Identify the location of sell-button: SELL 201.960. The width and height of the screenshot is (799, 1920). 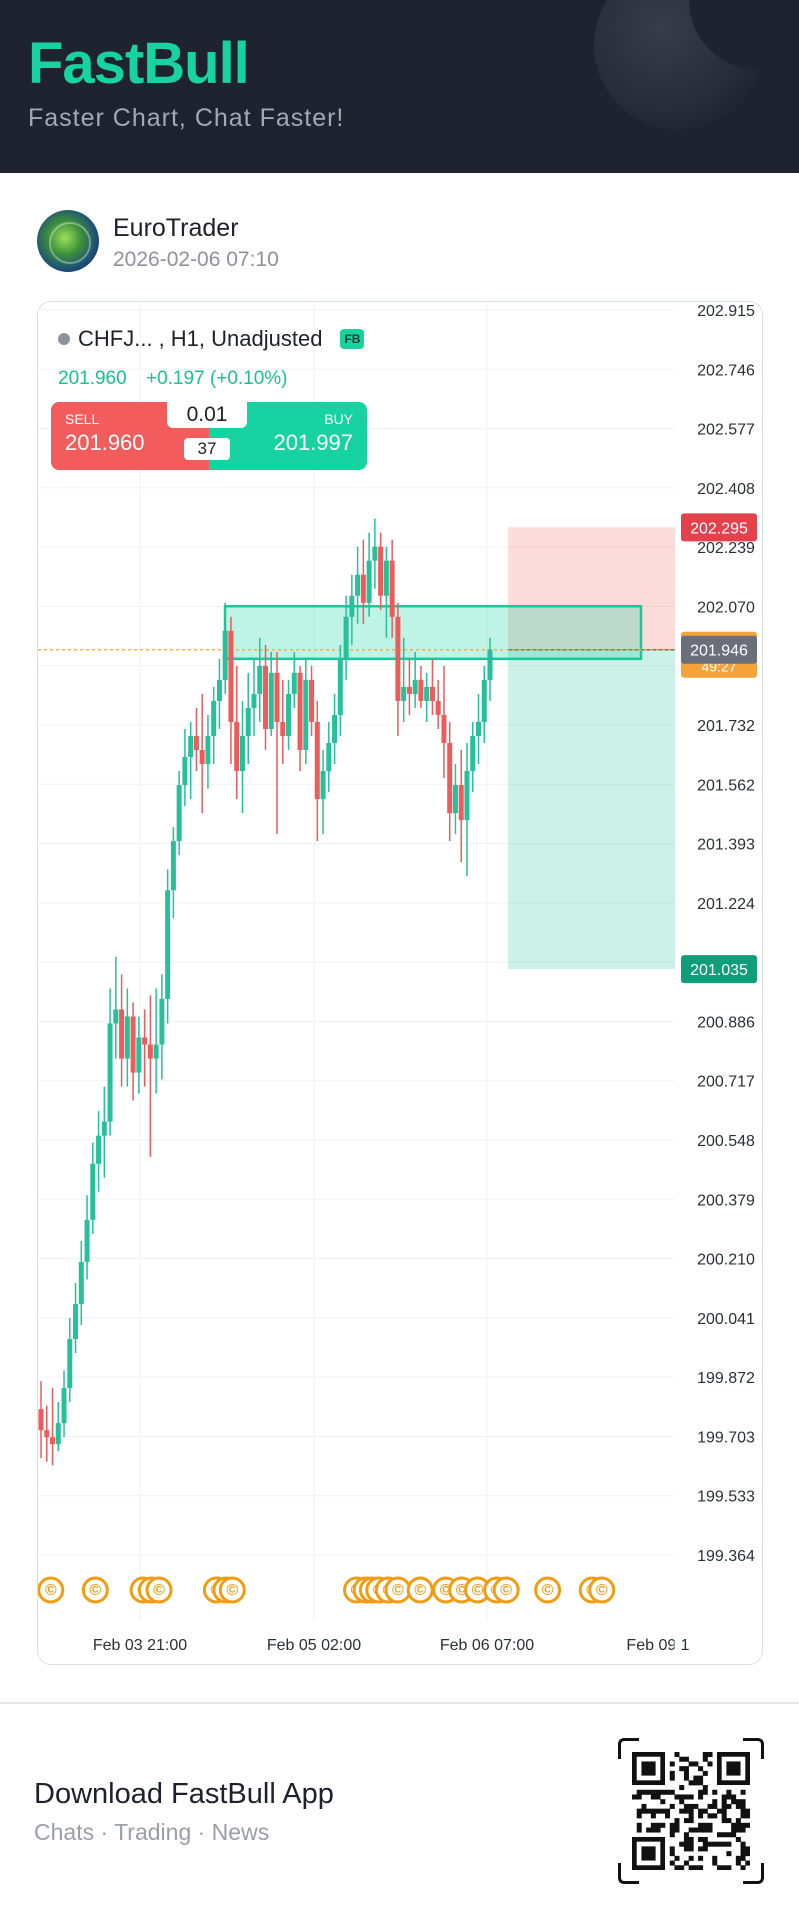
(130, 436).